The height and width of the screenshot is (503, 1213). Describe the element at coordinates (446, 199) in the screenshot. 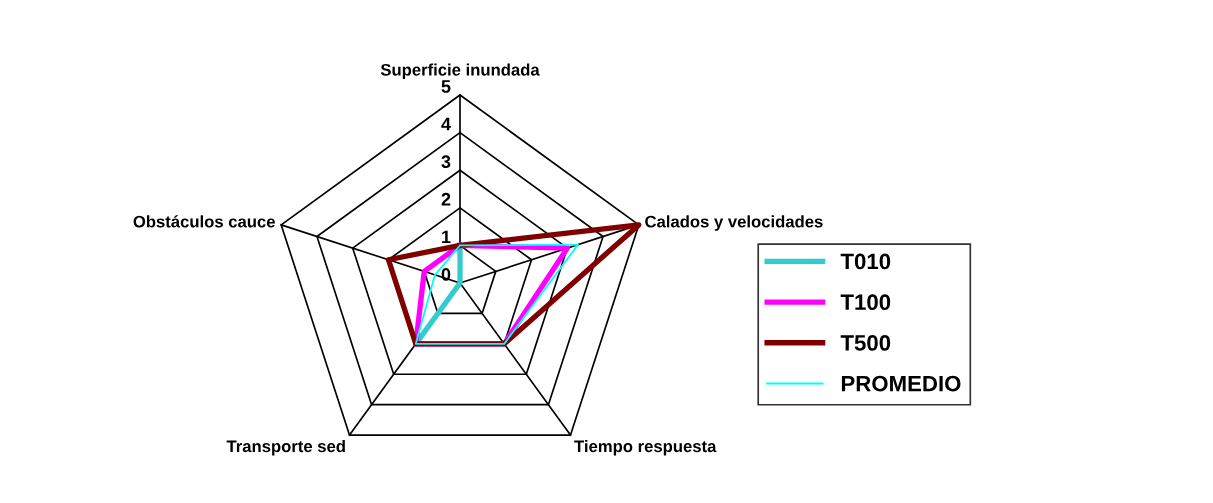

I see `y-tick-label: 2` at that location.